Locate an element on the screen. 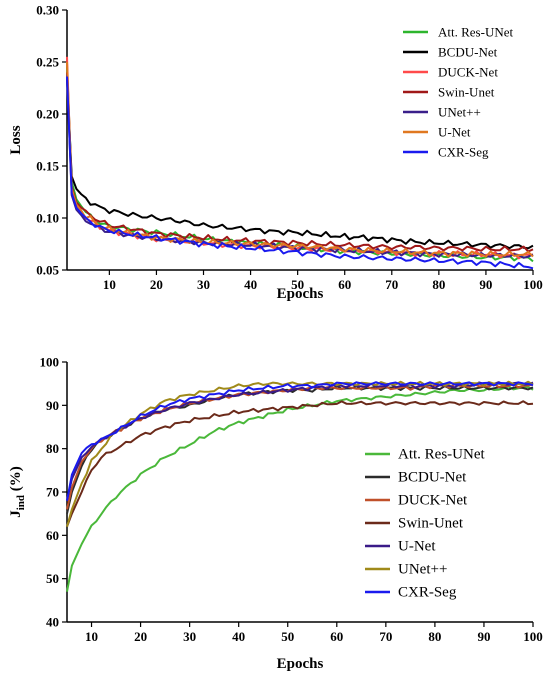 The width and height of the screenshot is (550, 683). y-tick-label: 0.15 is located at coordinates (47, 166).